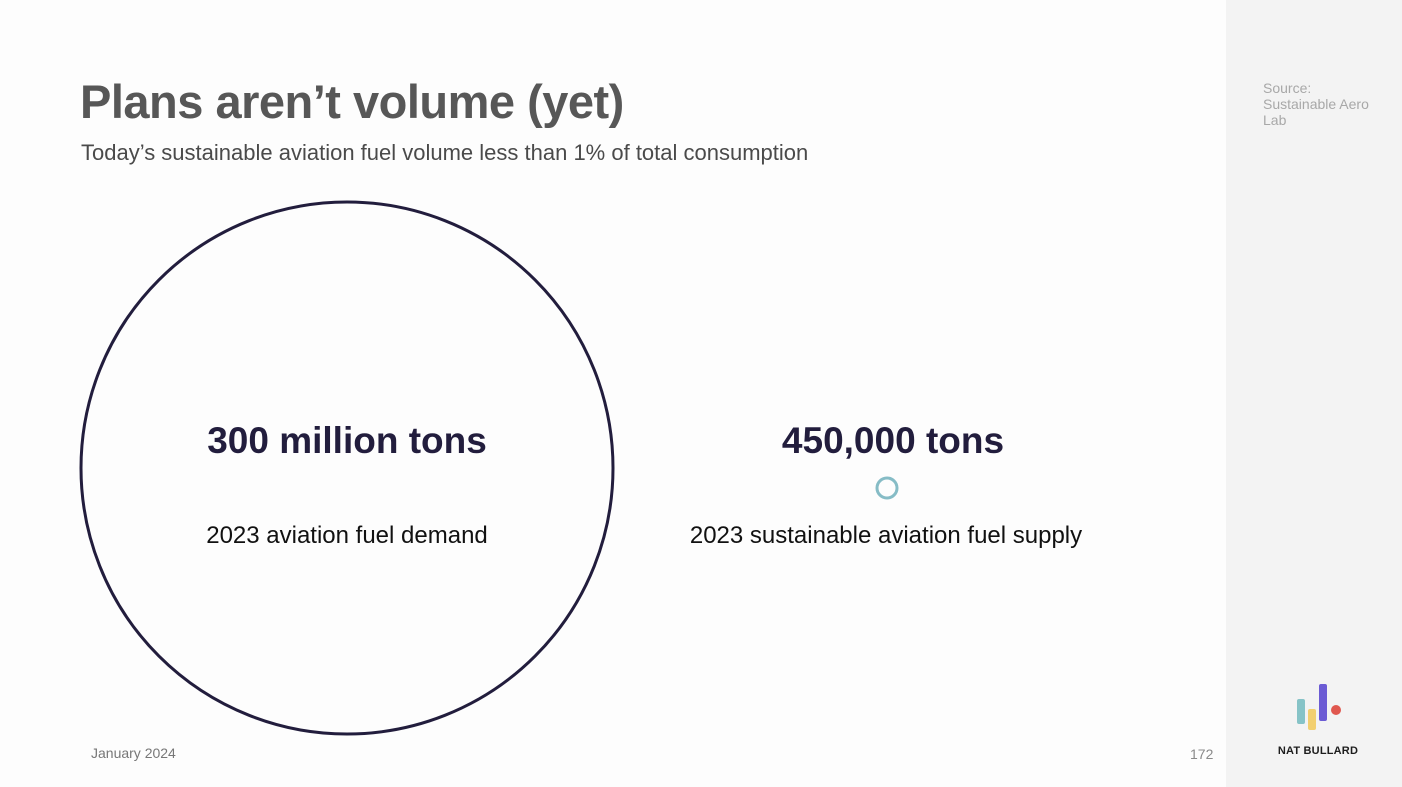 This screenshot has width=1402, height=787. What do you see at coordinates (1316, 104) in the screenshot?
I see `source-note: Source: Sustainable Aero Lab` at bounding box center [1316, 104].